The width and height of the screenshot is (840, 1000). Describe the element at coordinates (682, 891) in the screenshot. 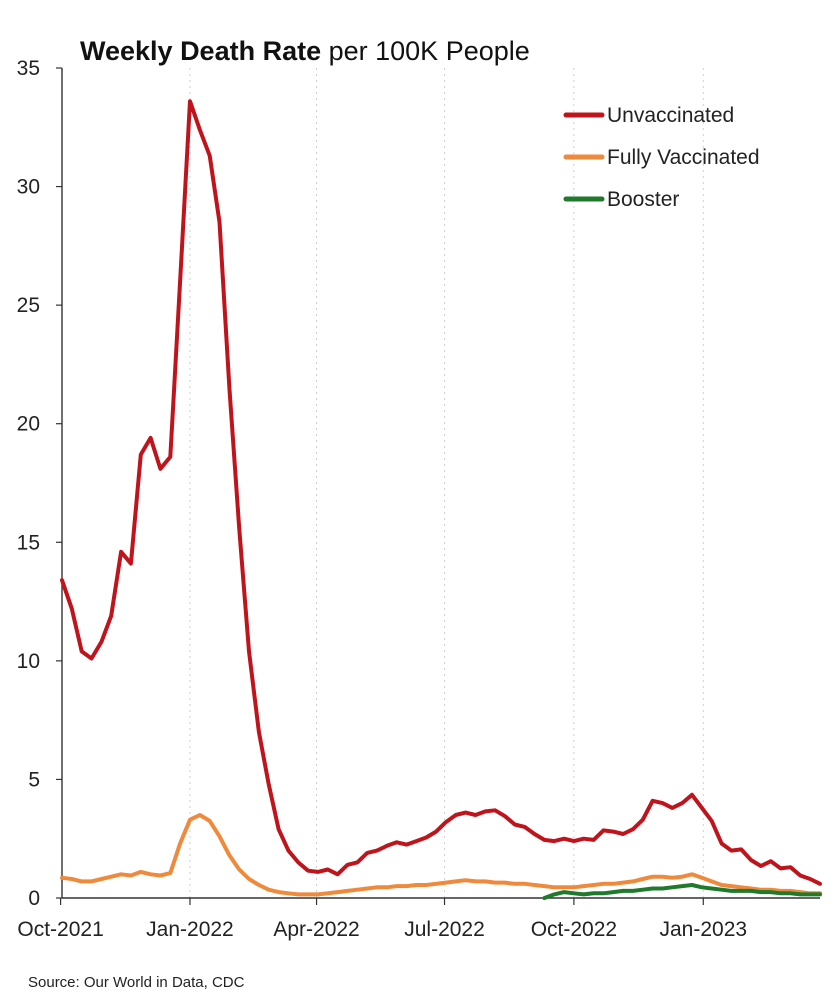

I see `series-line-booster` at that location.